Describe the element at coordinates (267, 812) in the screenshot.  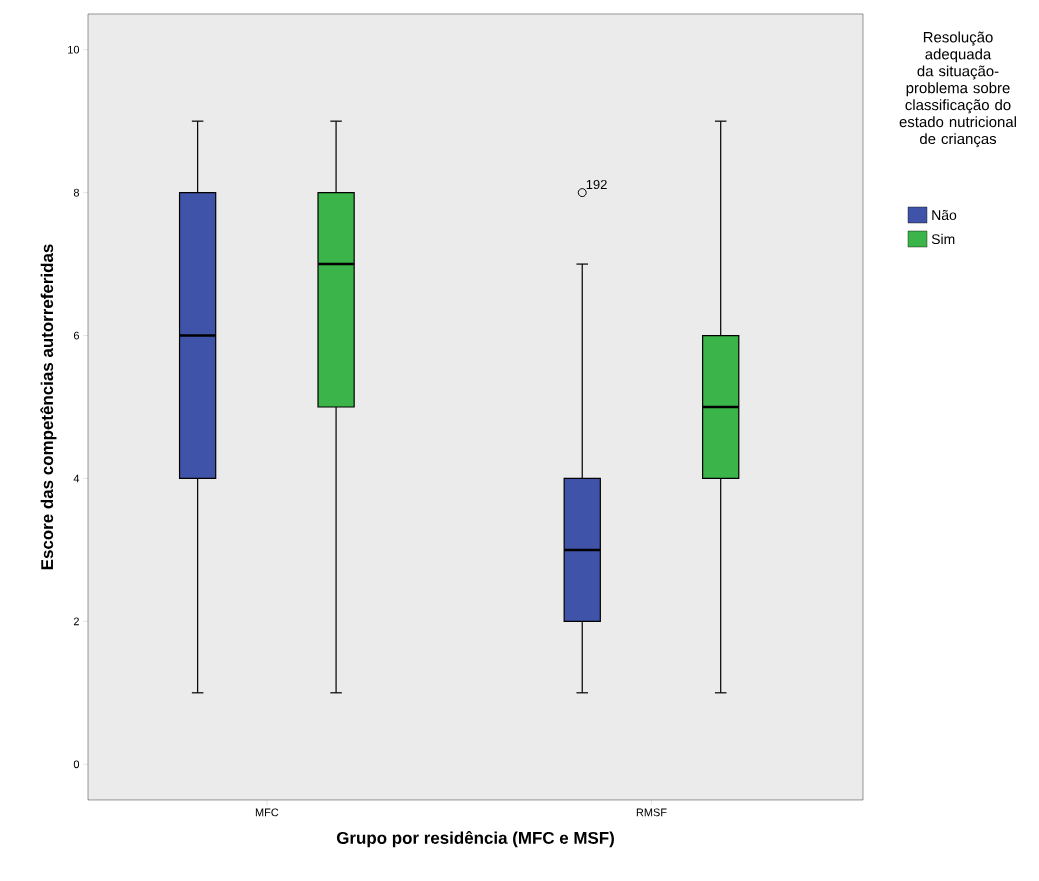
I see `x-tick-label: MFC` at that location.